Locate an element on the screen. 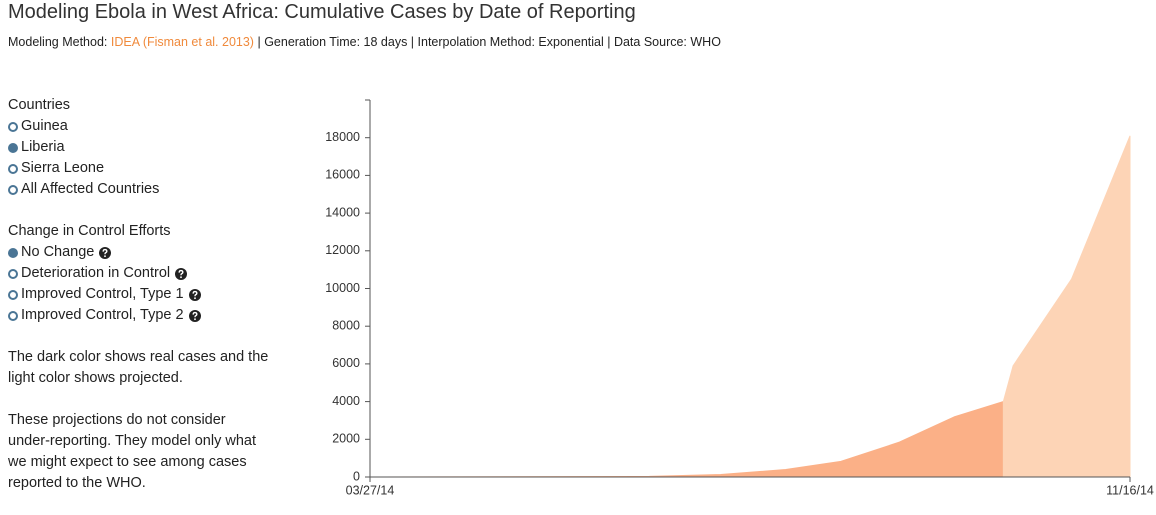  group-title: Change in Control Efforts is located at coordinates (89, 231).